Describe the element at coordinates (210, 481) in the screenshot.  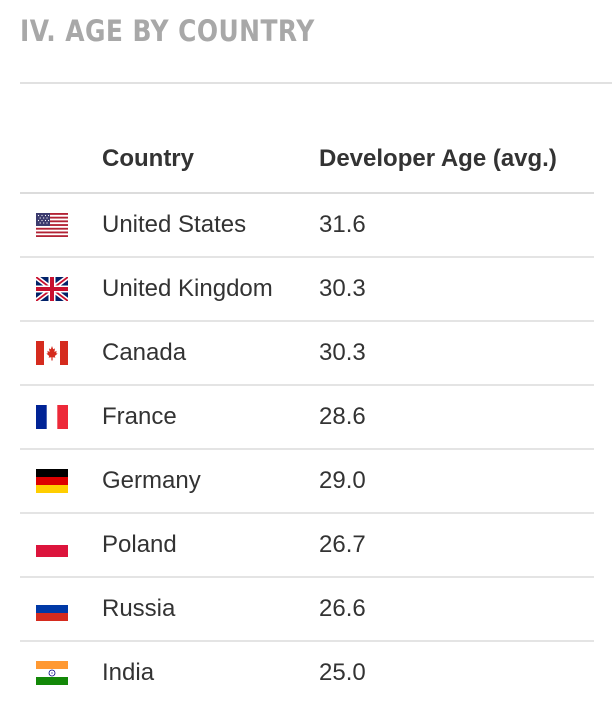
I see `country-cell: Germany` at that location.